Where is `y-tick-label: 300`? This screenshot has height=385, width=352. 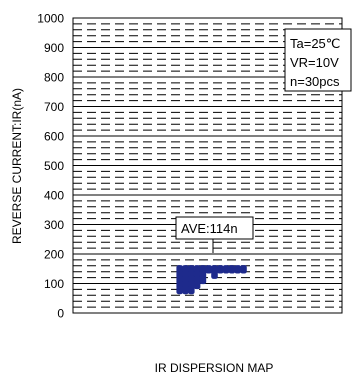
y-tick-label: 300 is located at coordinates (54, 225).